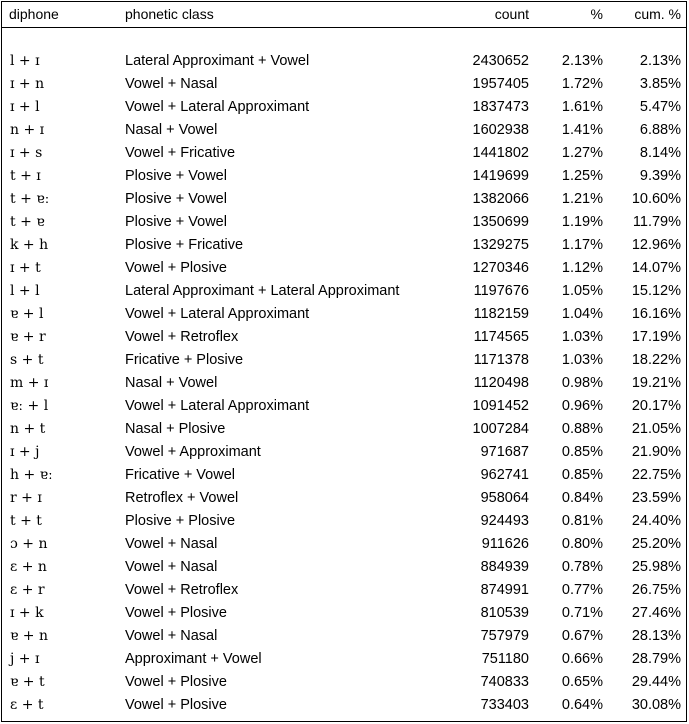 The width and height of the screenshot is (689, 724). What do you see at coordinates (504, 520) in the screenshot?
I see `cell-count: 924493` at bounding box center [504, 520].